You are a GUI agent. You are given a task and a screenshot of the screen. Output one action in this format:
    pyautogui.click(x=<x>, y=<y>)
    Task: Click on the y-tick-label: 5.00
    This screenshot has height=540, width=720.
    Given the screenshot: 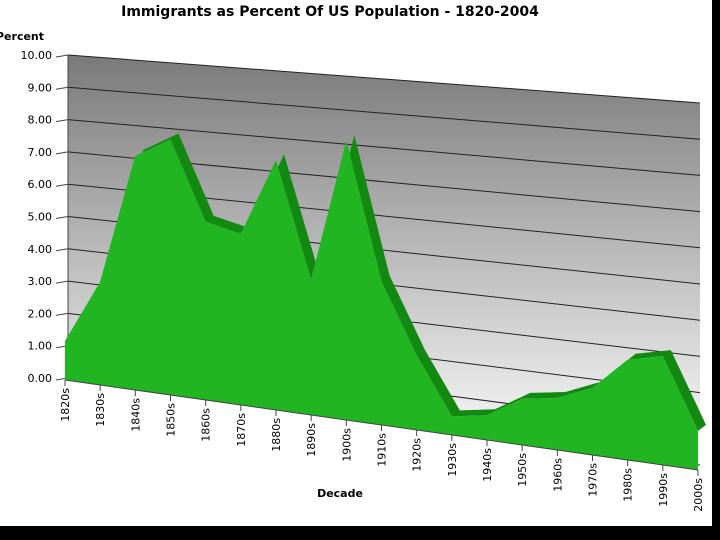 What is the action you would take?
    pyautogui.click(x=40, y=217)
    